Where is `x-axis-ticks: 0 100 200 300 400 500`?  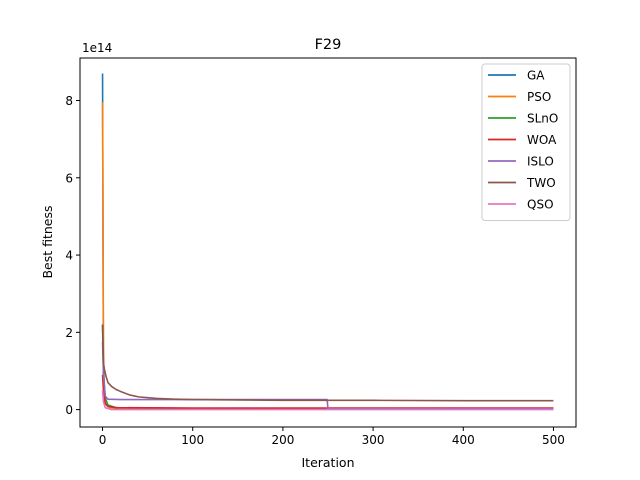 x-axis-ticks: 0 100 200 300 400 500 is located at coordinates (332, 437).